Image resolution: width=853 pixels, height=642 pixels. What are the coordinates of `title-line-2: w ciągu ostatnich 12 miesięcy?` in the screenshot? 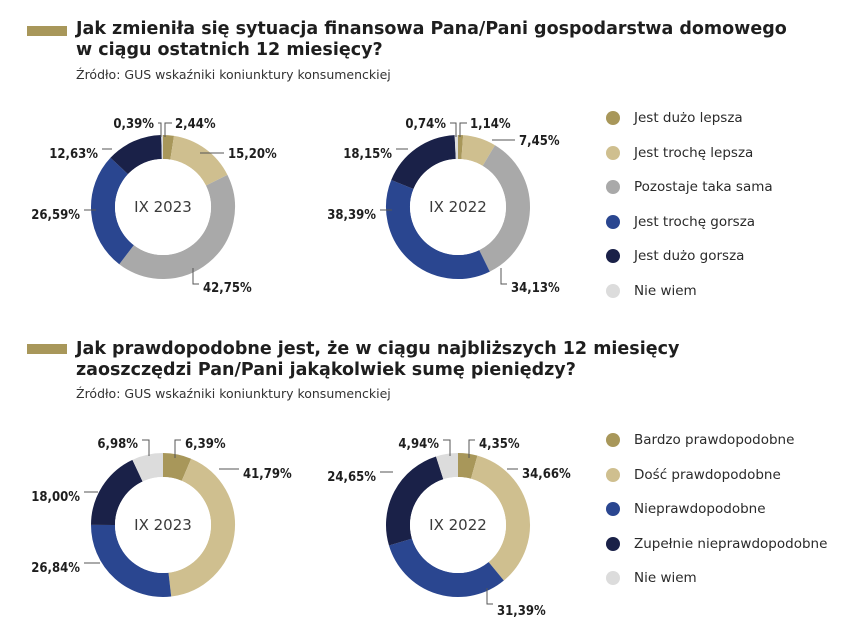 It's located at (229, 50).